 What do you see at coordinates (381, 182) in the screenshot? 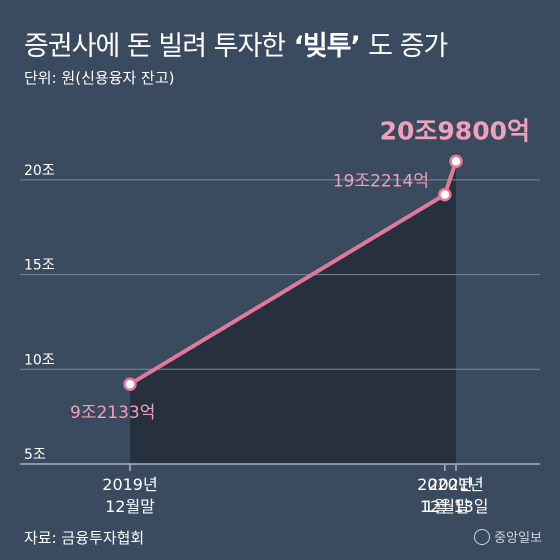
I see `data-label: 19조2214억` at bounding box center [381, 182].